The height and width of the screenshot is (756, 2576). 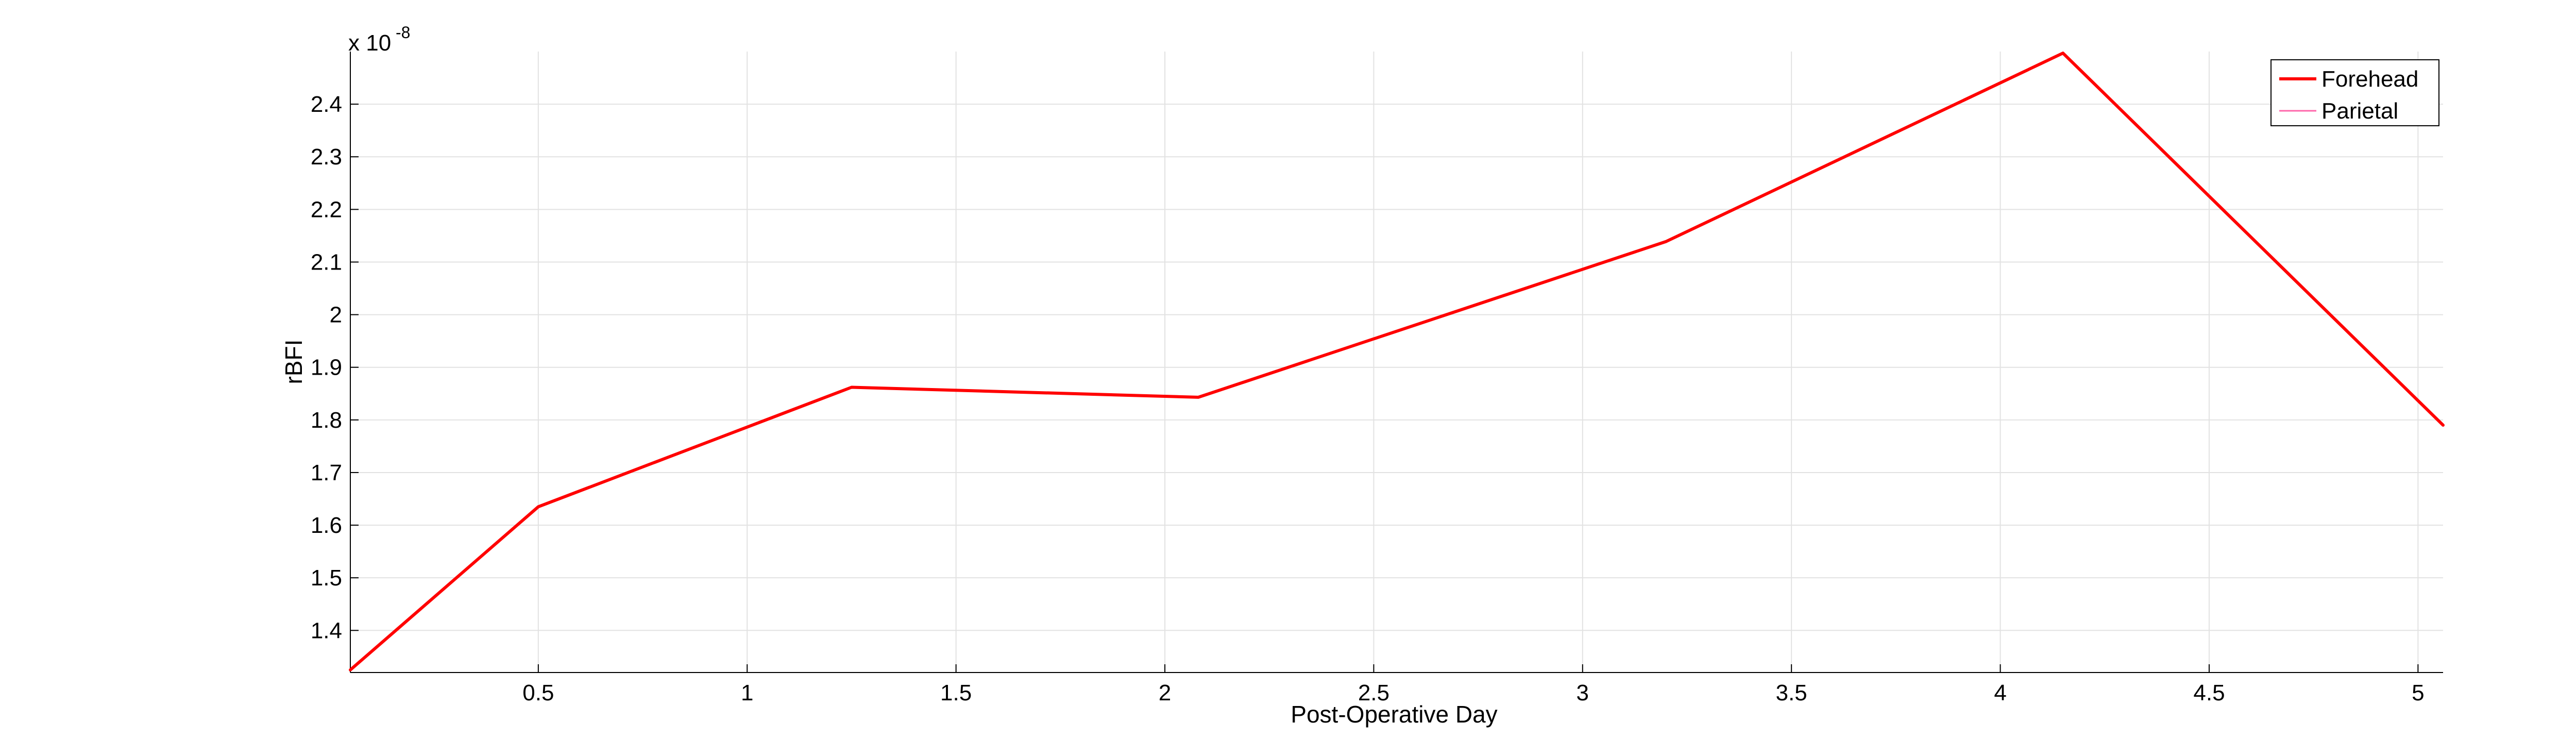 What do you see at coordinates (1473, 684) in the screenshot?
I see `x-ticks: 0.5 1 1.5 2 2.5 3 3.5 4 4.5 5` at bounding box center [1473, 684].